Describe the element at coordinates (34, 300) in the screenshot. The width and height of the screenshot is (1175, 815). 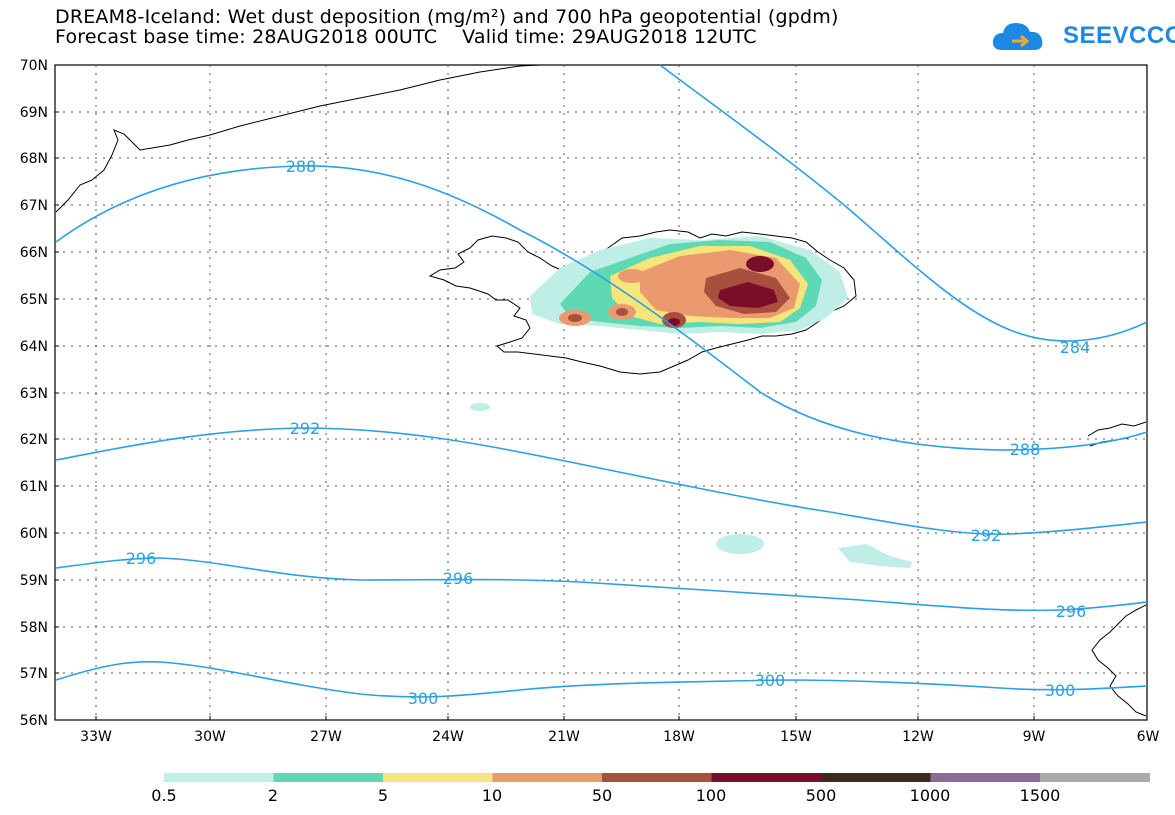
I see `lat-label: 65N` at that location.